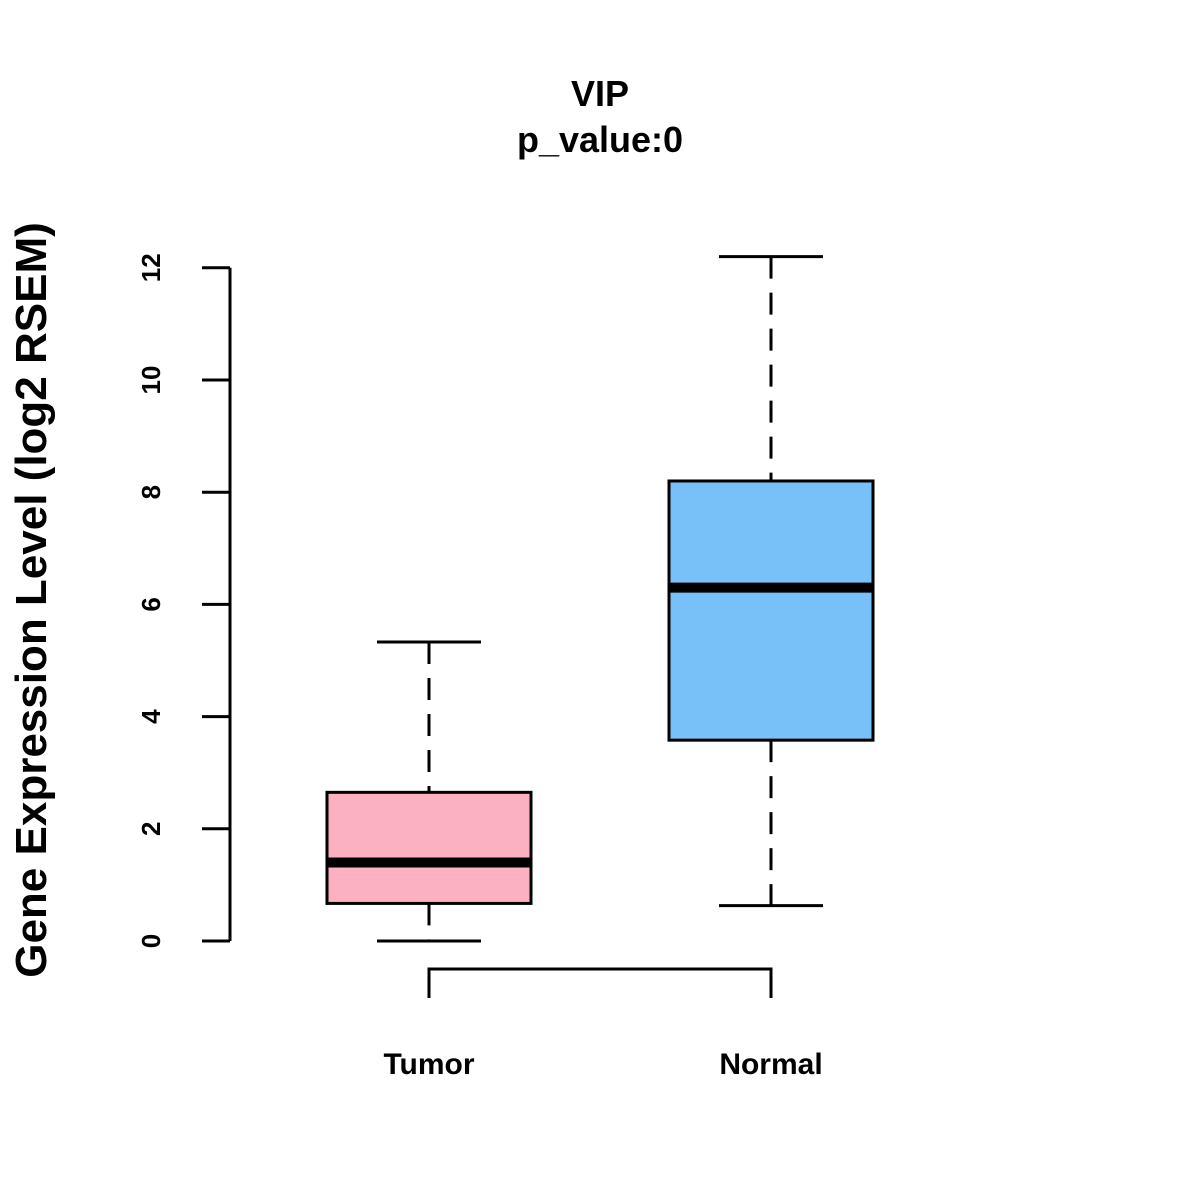 Image resolution: width=1200 pixels, height=1200 pixels. Describe the element at coordinates (600, 139) in the screenshot. I see `chart-subtitle: p_value:0` at that location.